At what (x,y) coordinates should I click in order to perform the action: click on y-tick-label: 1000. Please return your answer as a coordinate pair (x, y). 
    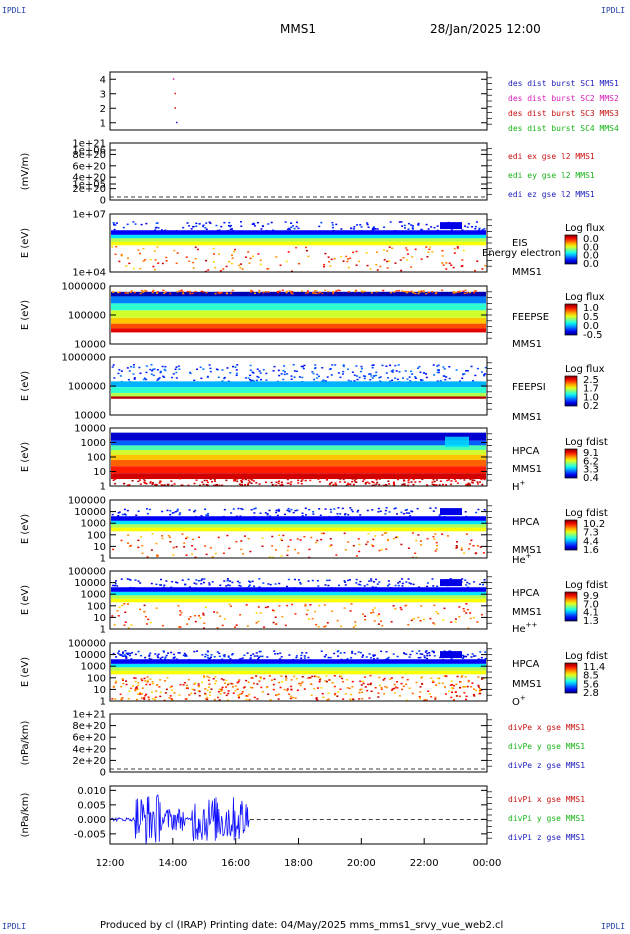
    Looking at the image, I should click on (93, 667).